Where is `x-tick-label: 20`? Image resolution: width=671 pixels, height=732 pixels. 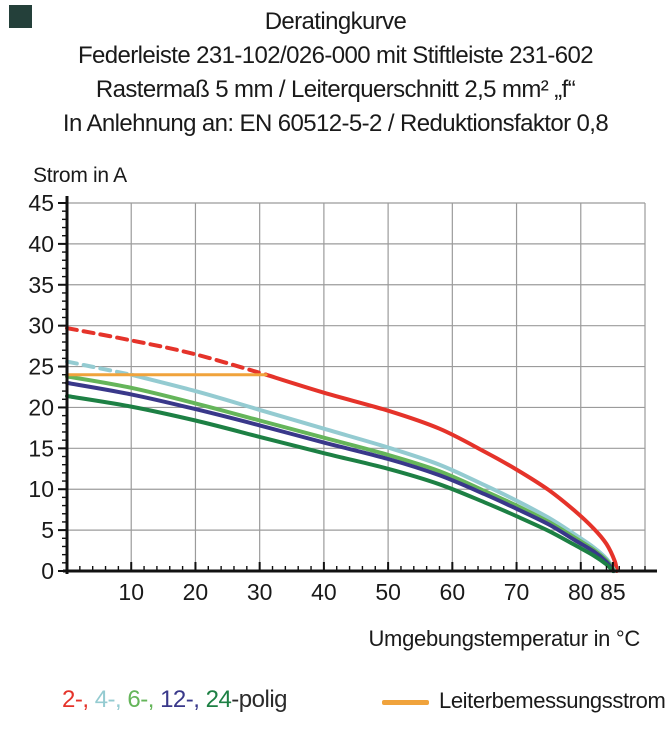 x-tick-label: 20 is located at coordinates (196, 592).